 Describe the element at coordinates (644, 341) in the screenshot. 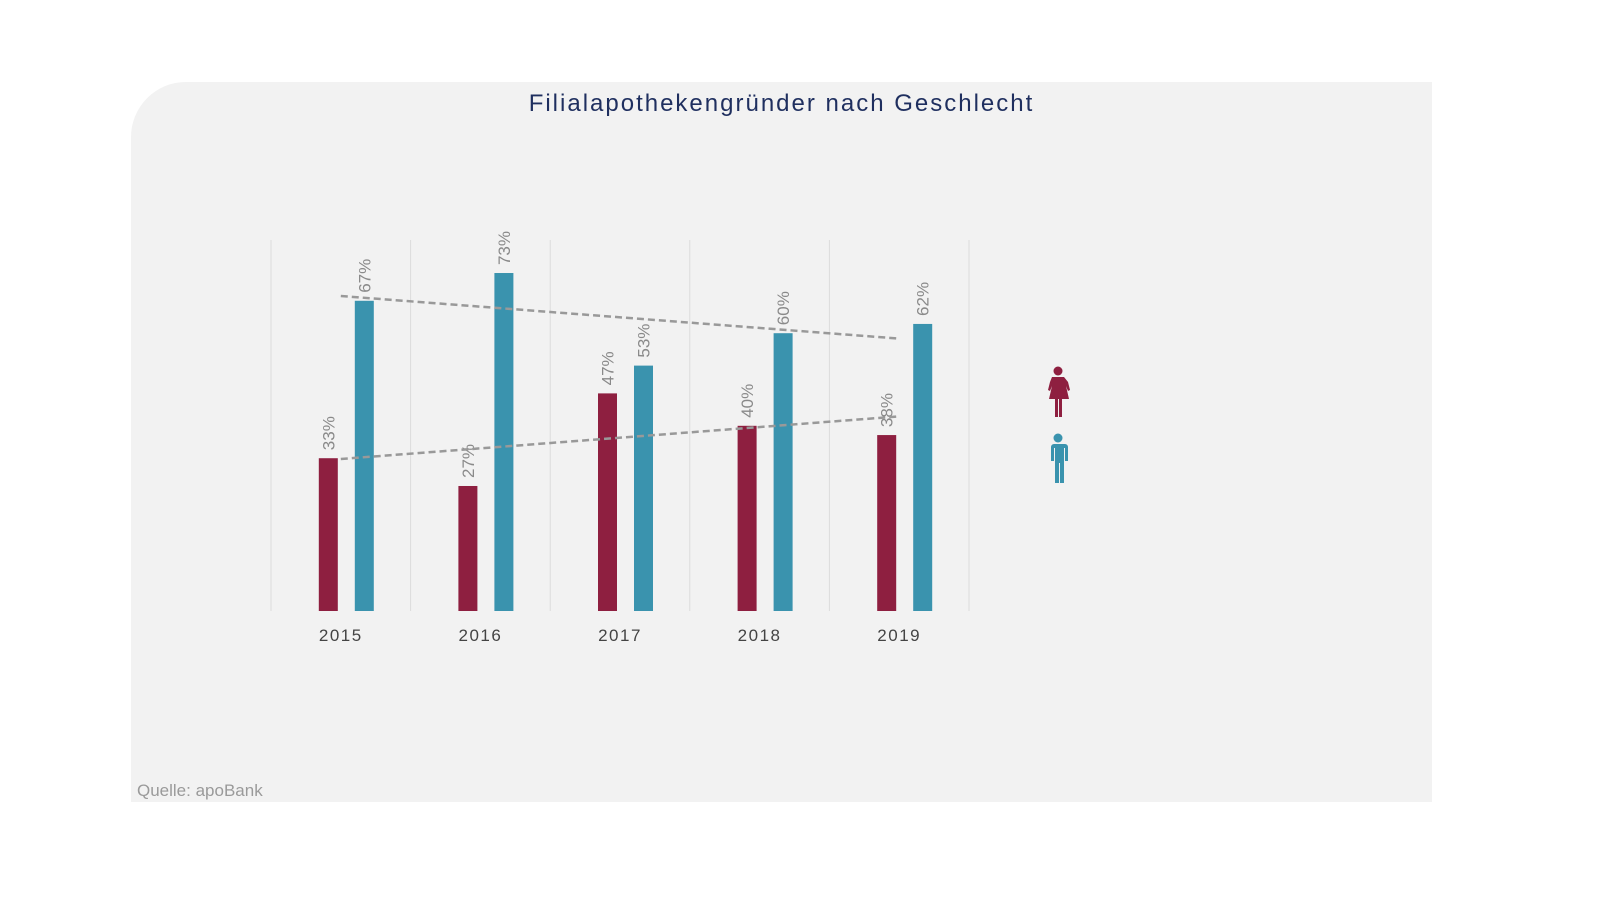

I see `data-label: 53%` at that location.